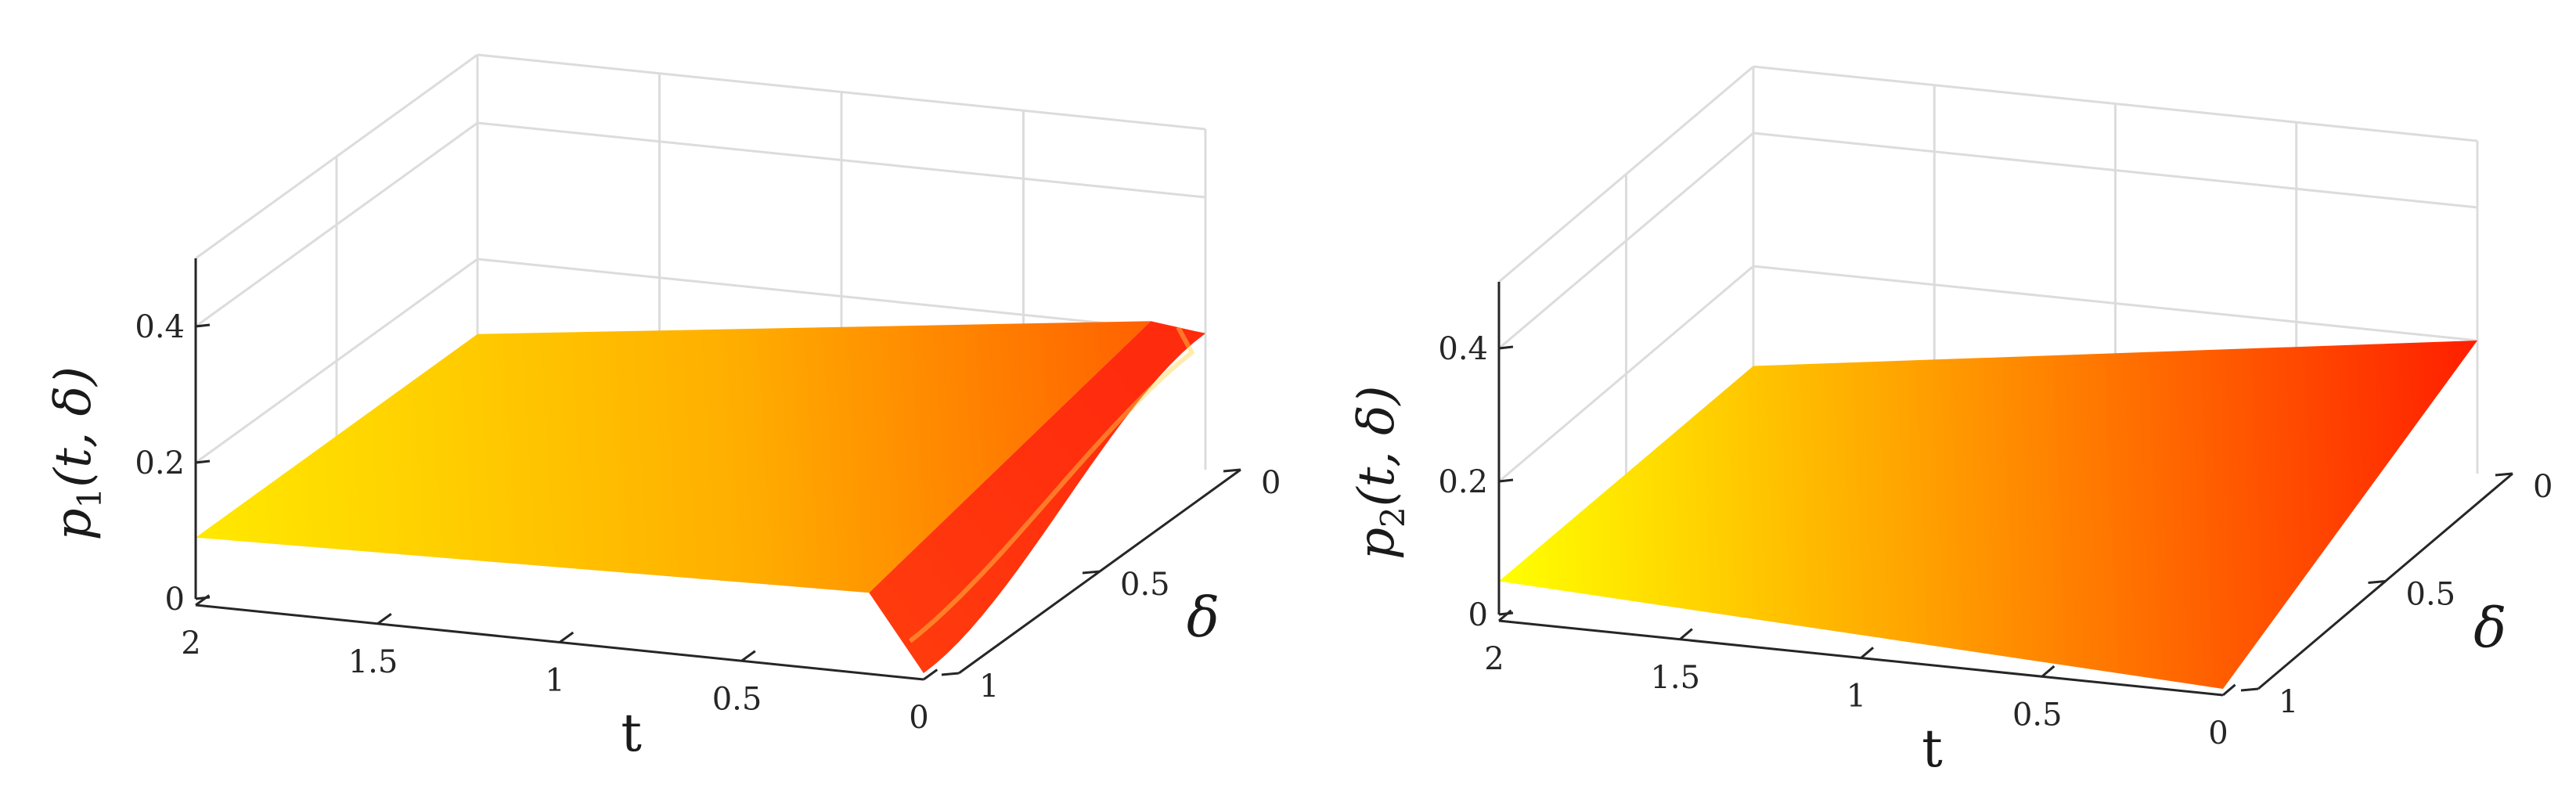  What do you see at coordinates (673, 457) in the screenshot?
I see `surface-sheet` at bounding box center [673, 457].